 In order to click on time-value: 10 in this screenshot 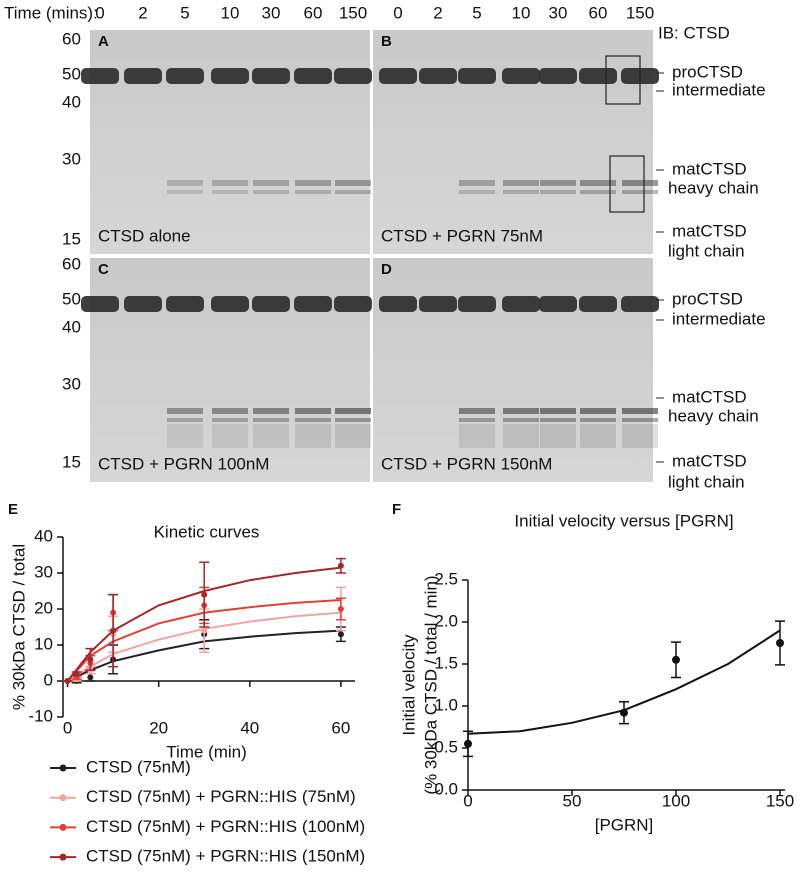, I will do `click(521, 12)`.